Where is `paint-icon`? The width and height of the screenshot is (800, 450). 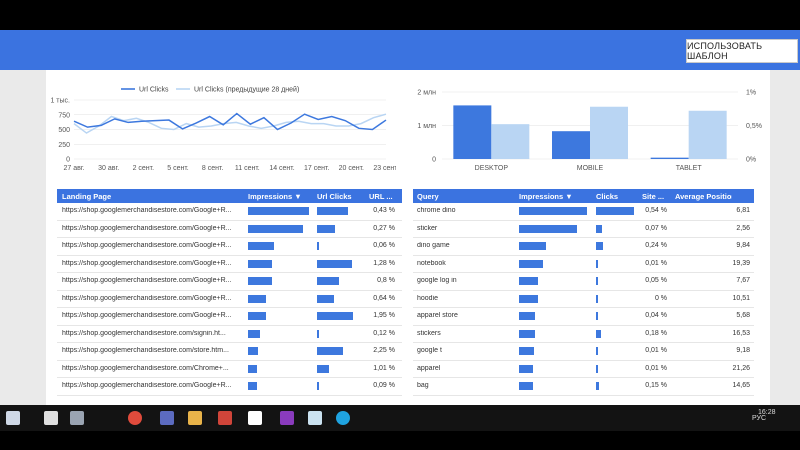
paint-icon is located at coordinates (225, 418).